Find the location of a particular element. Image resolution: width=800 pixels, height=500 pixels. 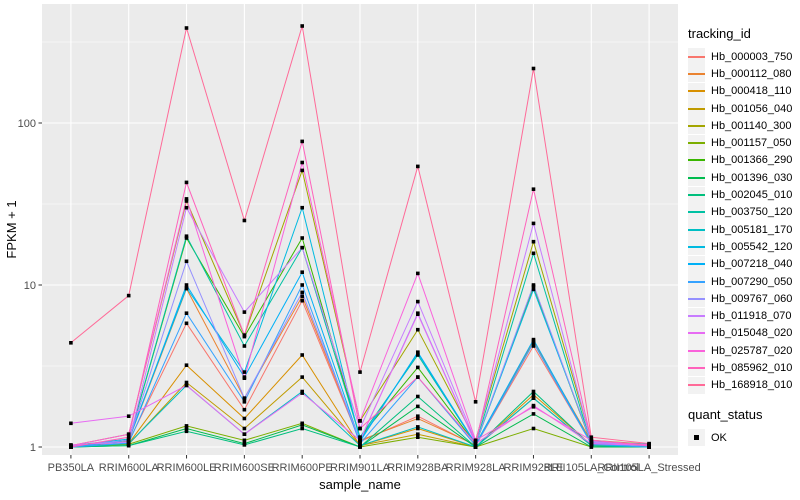

legend-item-label: Hb_005181_170 is located at coordinates (752, 229).